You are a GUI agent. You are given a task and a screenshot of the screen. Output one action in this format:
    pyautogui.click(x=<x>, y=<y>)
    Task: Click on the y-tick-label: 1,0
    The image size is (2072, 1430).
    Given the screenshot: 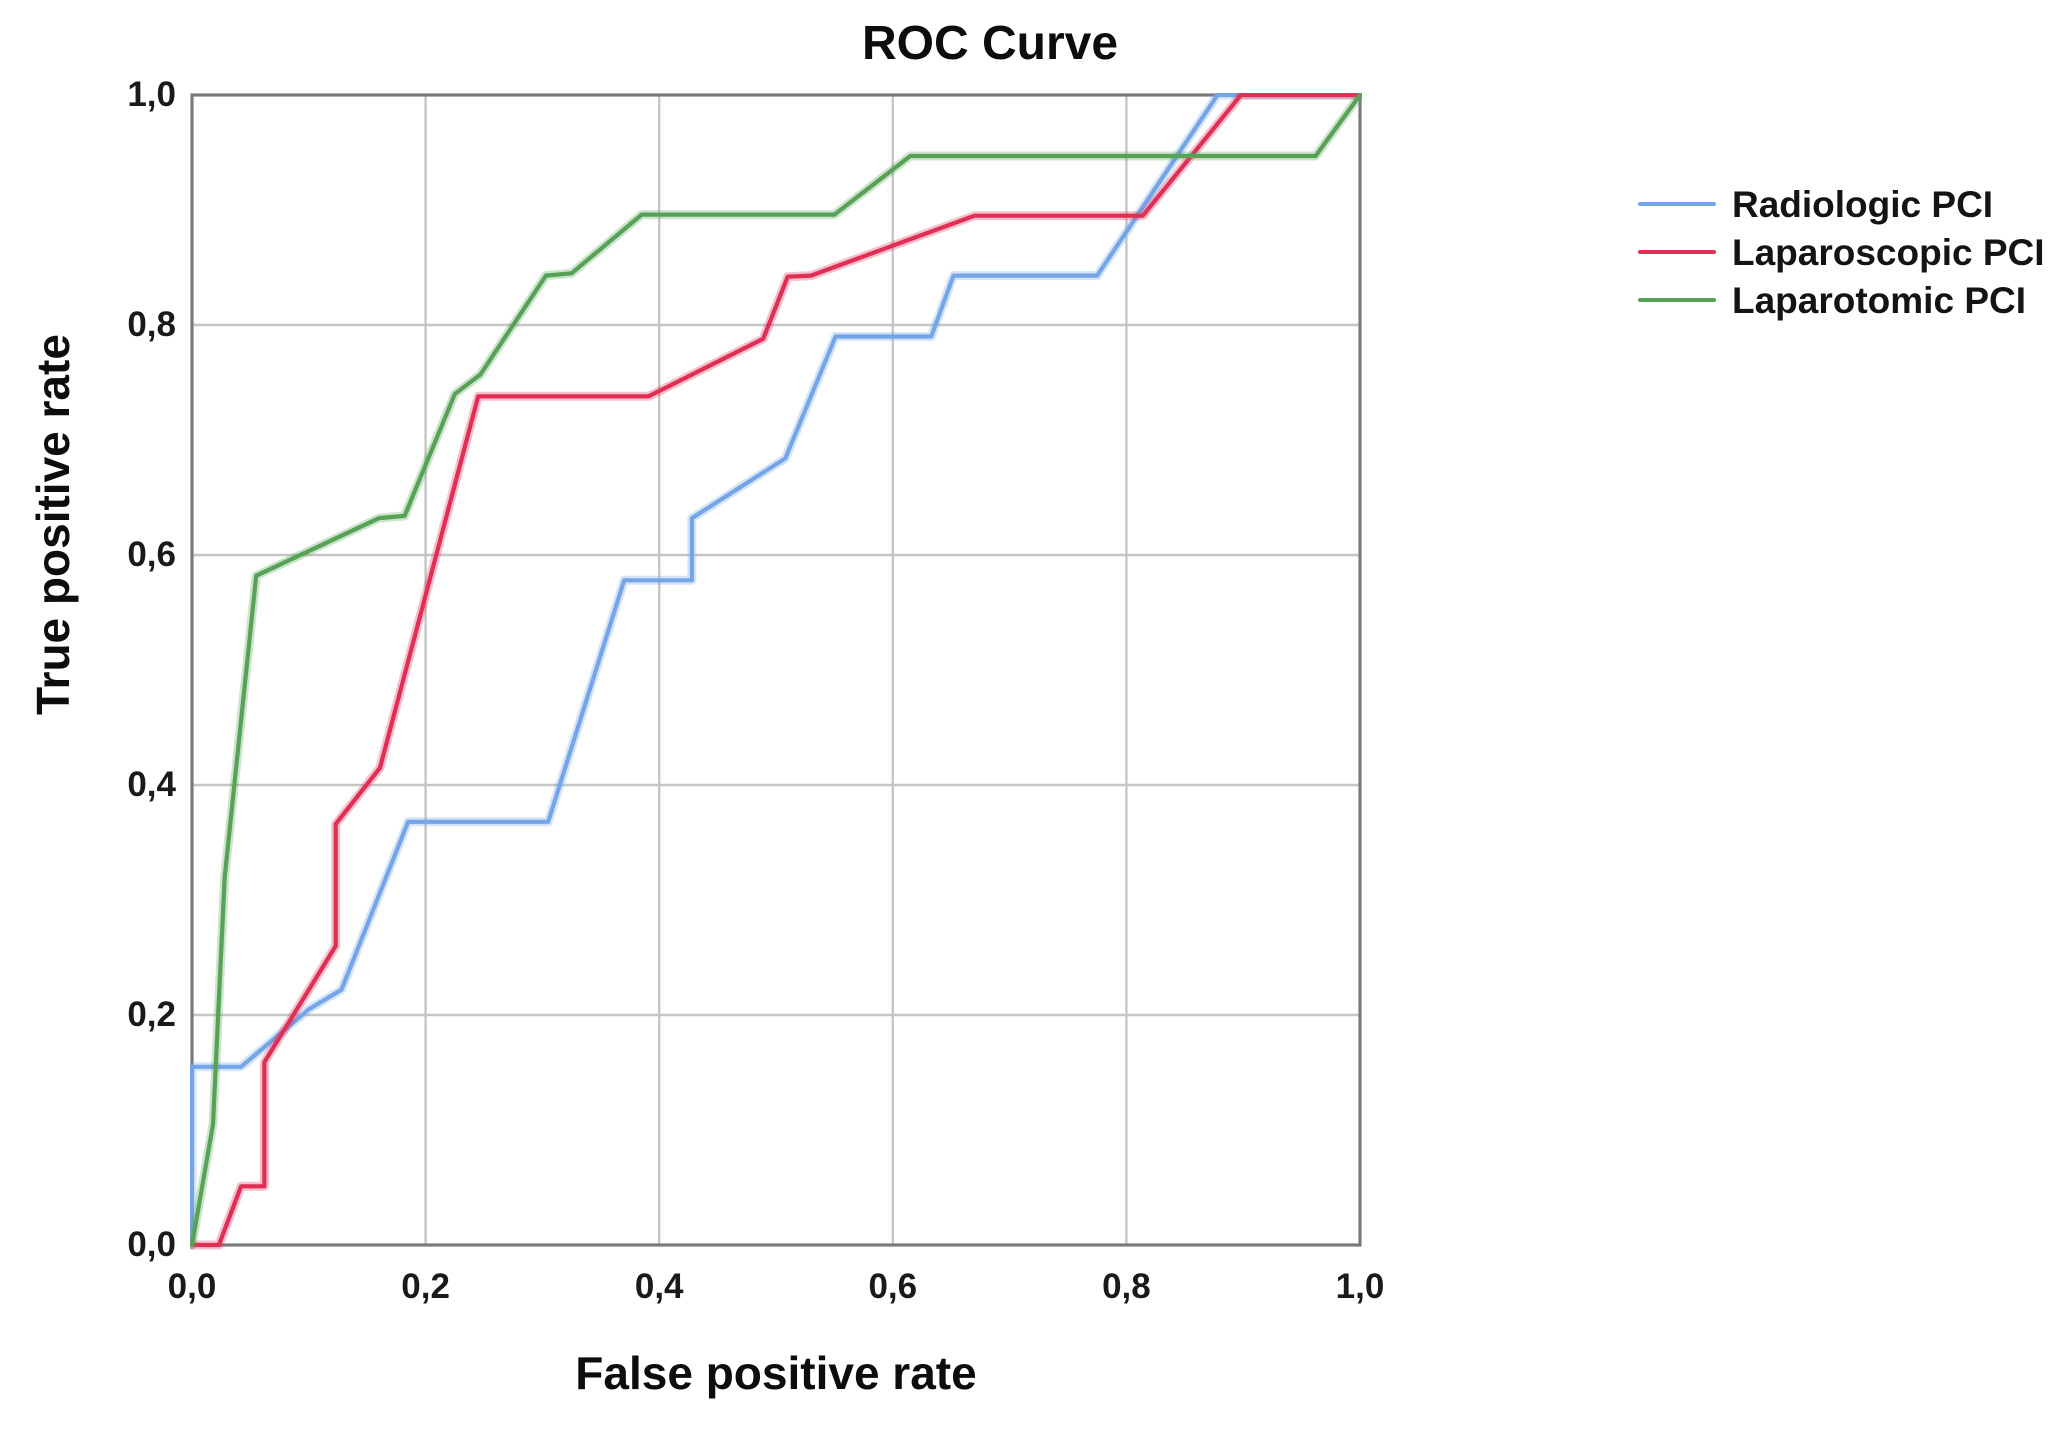 What is the action you would take?
    pyautogui.click(x=151, y=94)
    